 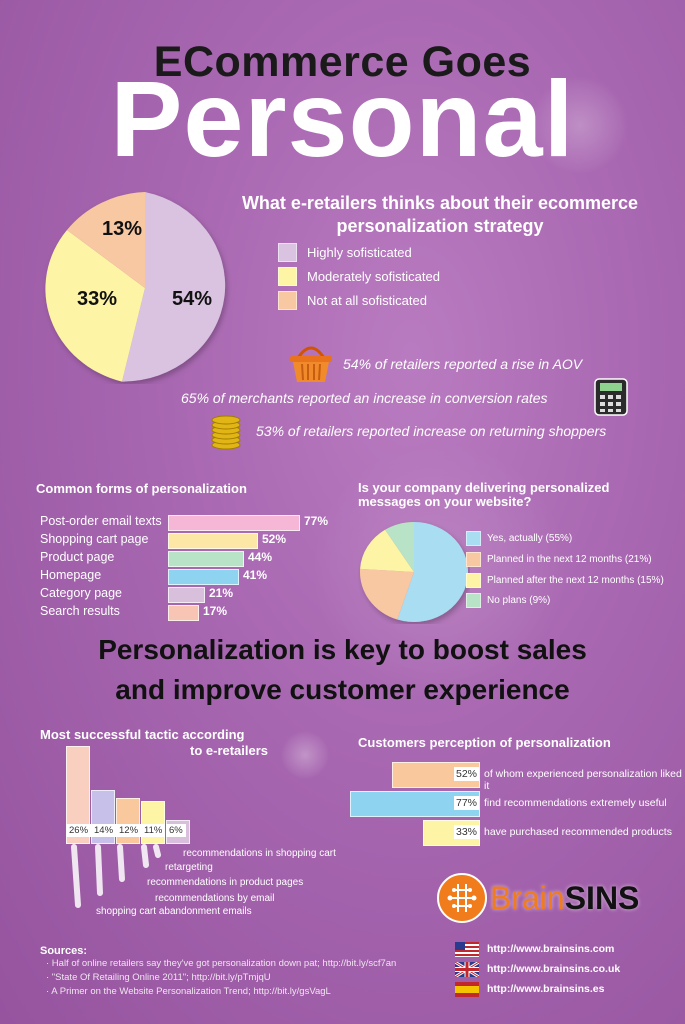 I want to click on pie-label-54: 54%, so click(x=192, y=299).